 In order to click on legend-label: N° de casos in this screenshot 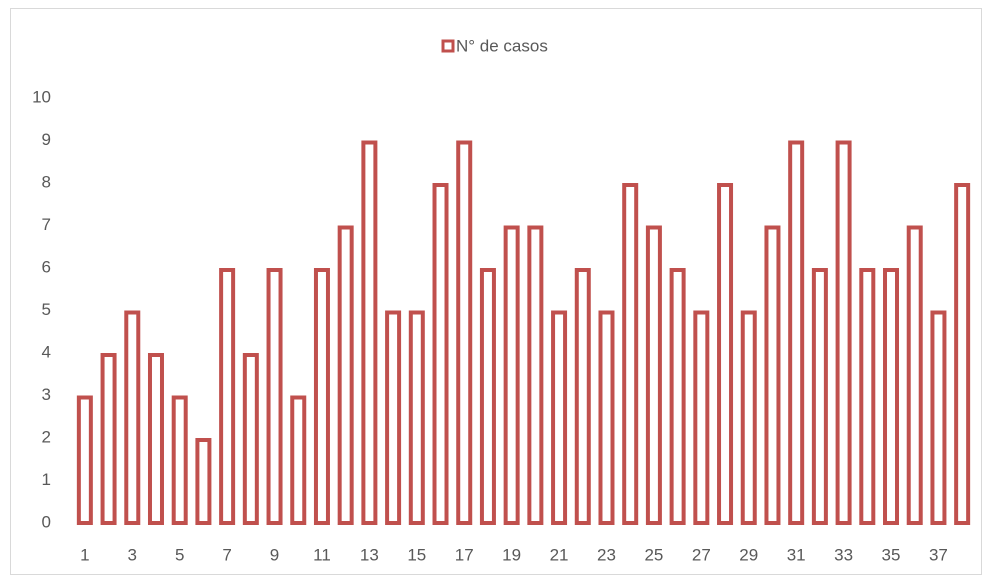, I will do `click(502, 45)`.